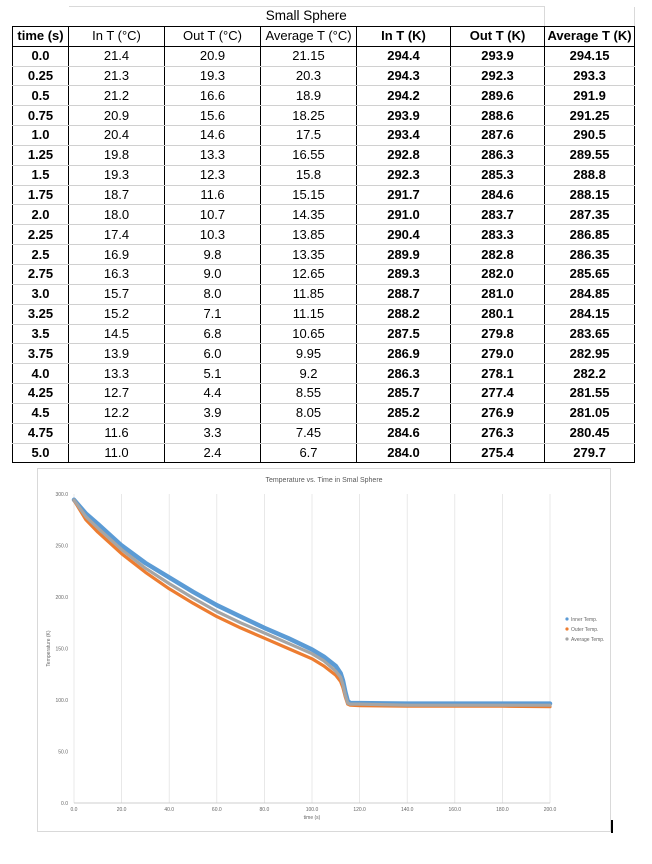 The height and width of the screenshot is (864, 652). Describe the element at coordinates (212, 354) in the screenshot. I see `table-cell: 6.0` at that location.